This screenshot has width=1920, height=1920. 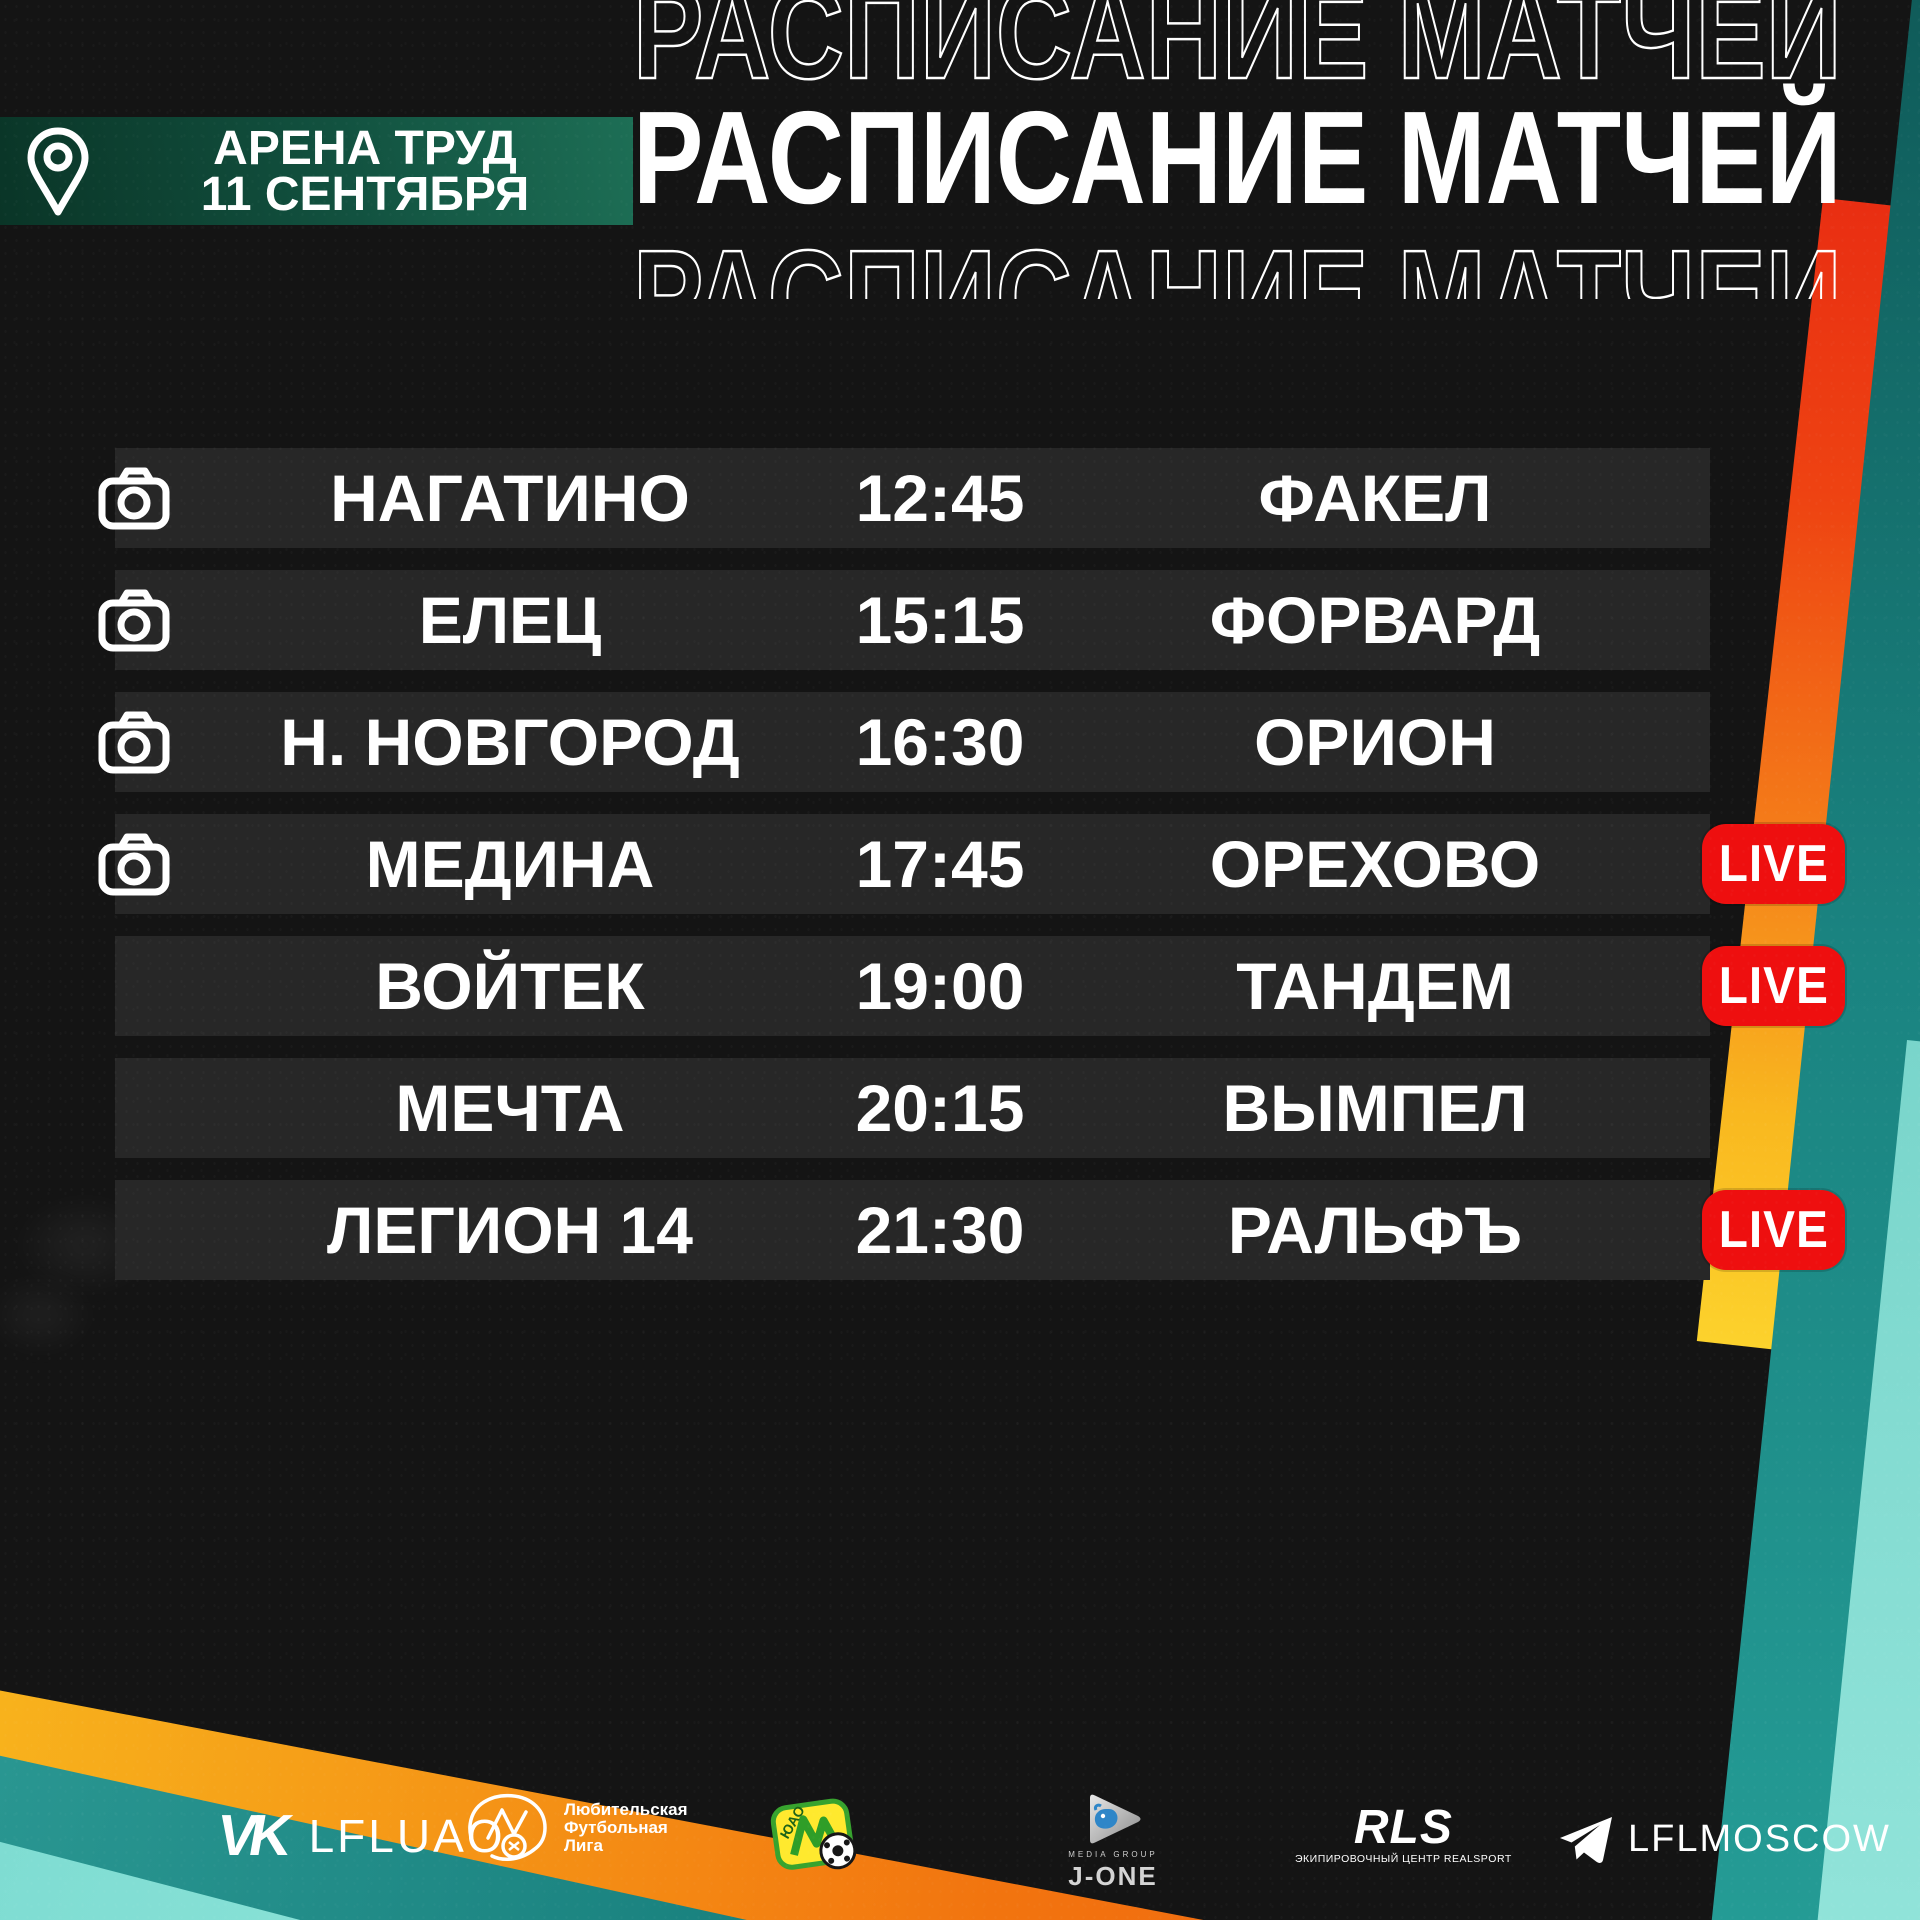 I want to click on match-time: 17:45, so click(x=940, y=864).